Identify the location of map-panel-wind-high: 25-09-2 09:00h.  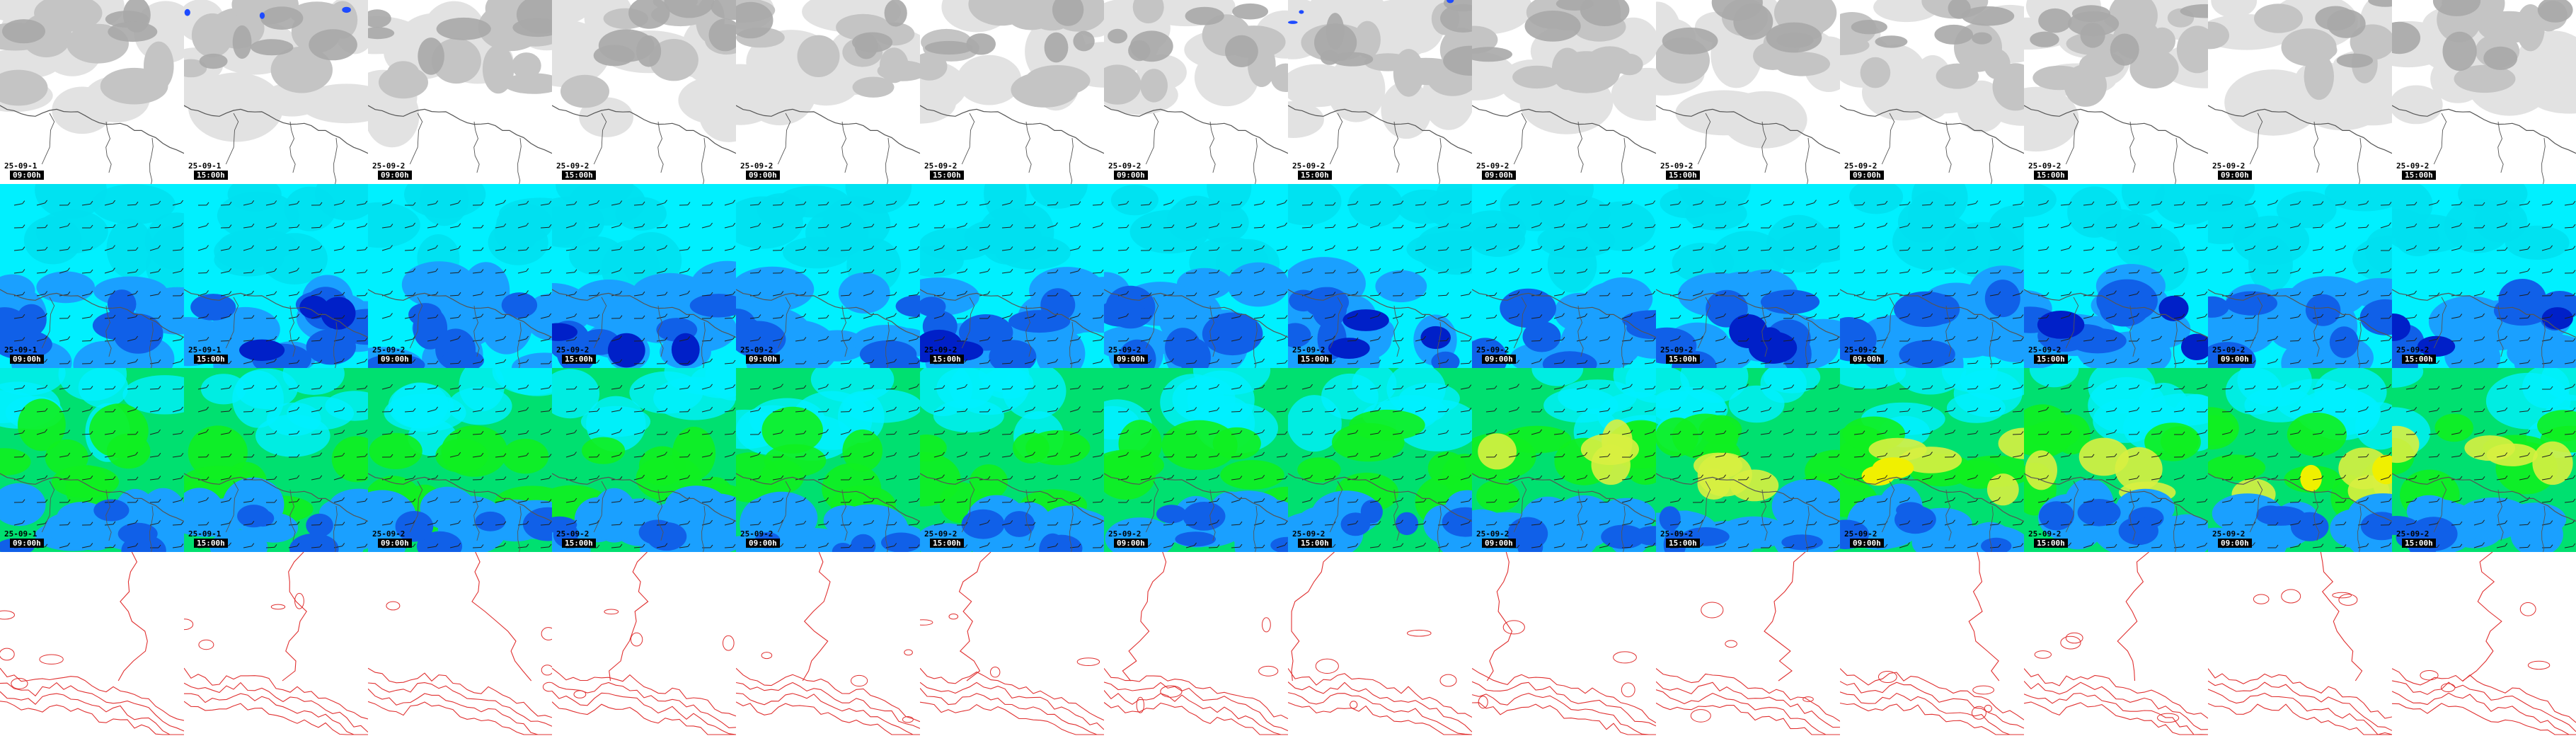
(2300, 460).